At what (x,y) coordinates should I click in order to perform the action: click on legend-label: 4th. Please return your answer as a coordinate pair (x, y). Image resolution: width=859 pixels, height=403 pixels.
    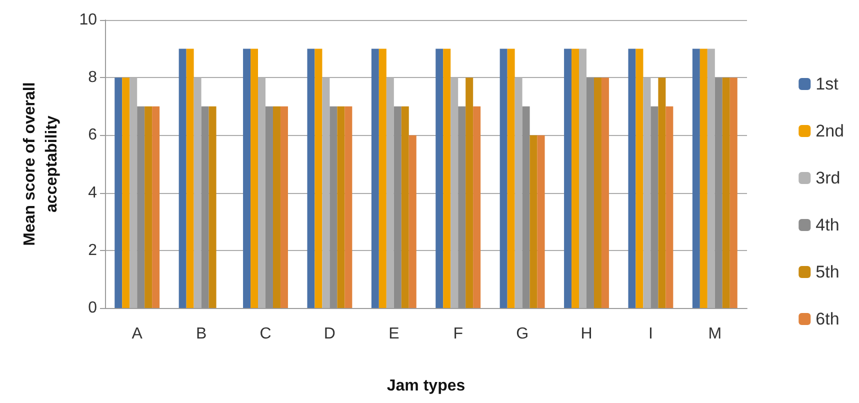
    Looking at the image, I should click on (828, 225).